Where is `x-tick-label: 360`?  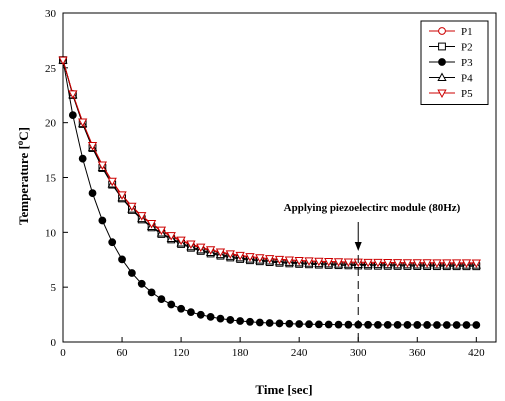
x-tick-label: 360 is located at coordinates (417, 353).